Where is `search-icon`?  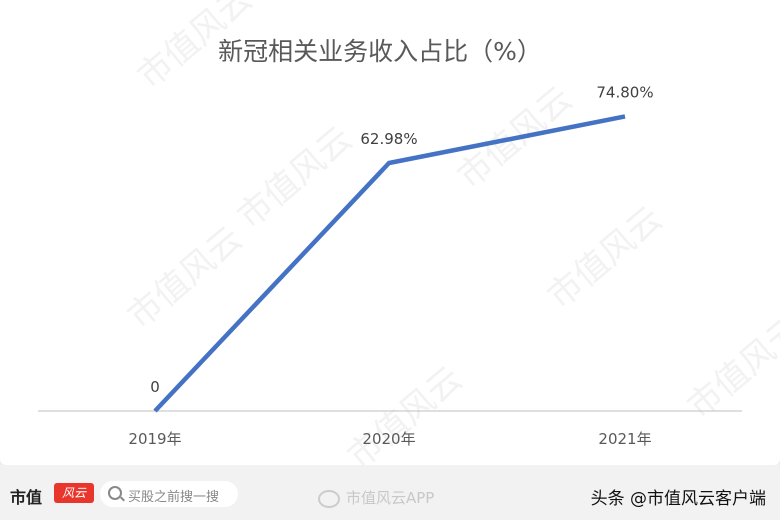
search-icon is located at coordinates (115, 493).